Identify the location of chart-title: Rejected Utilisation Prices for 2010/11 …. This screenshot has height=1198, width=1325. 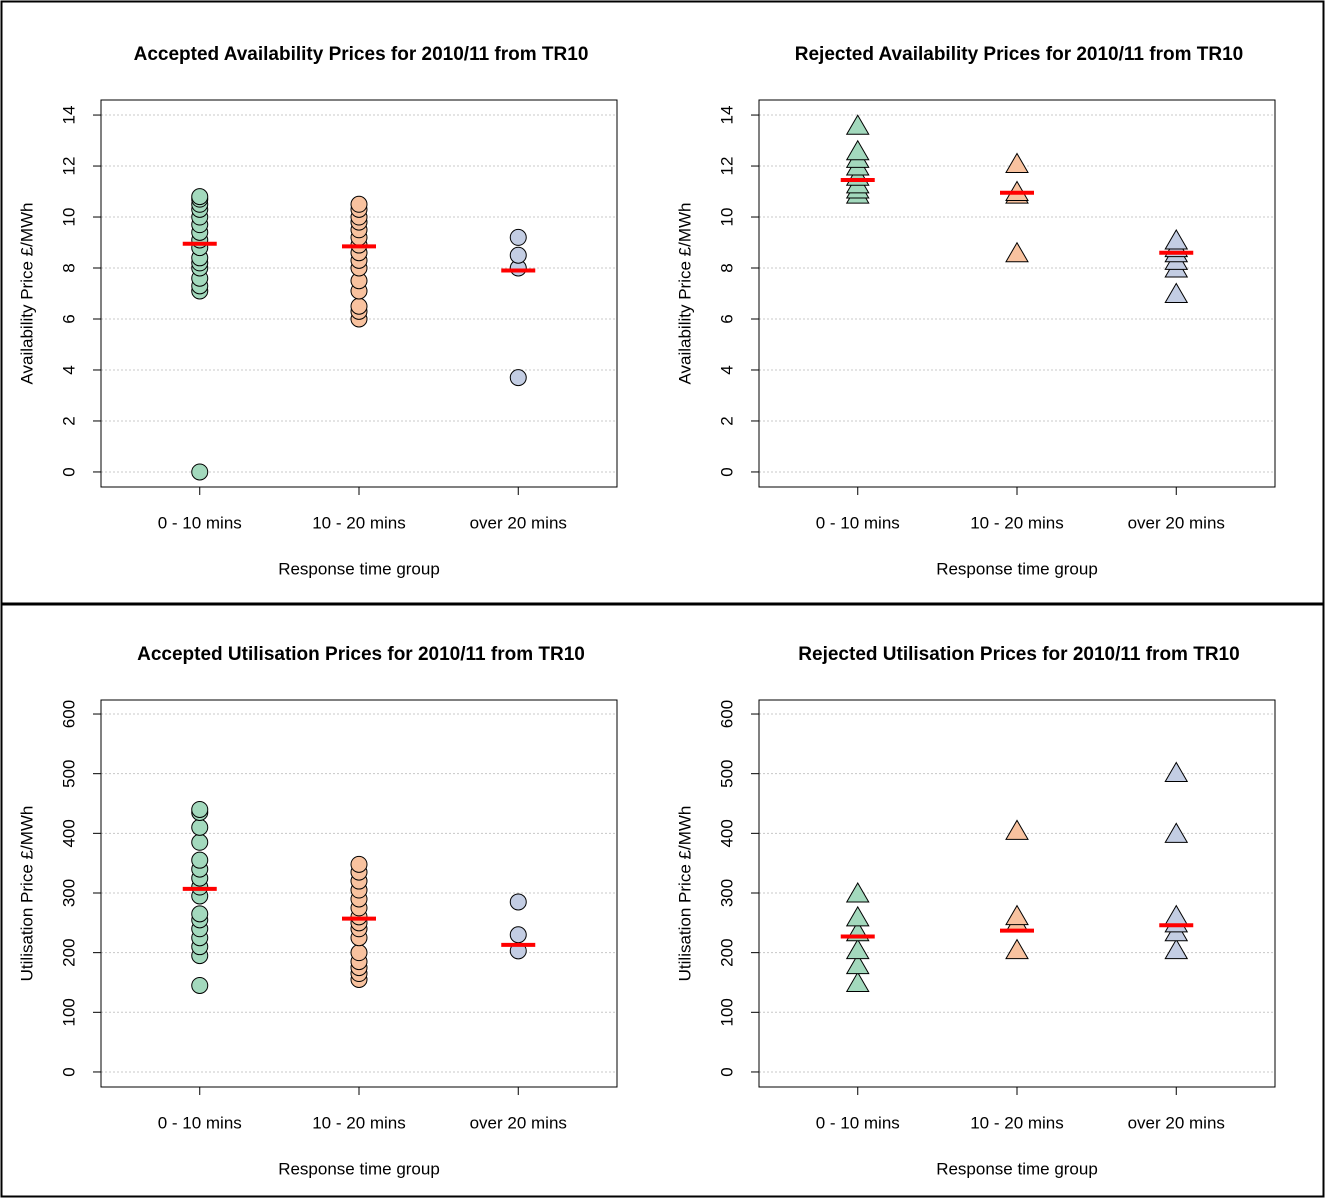
(1018, 654).